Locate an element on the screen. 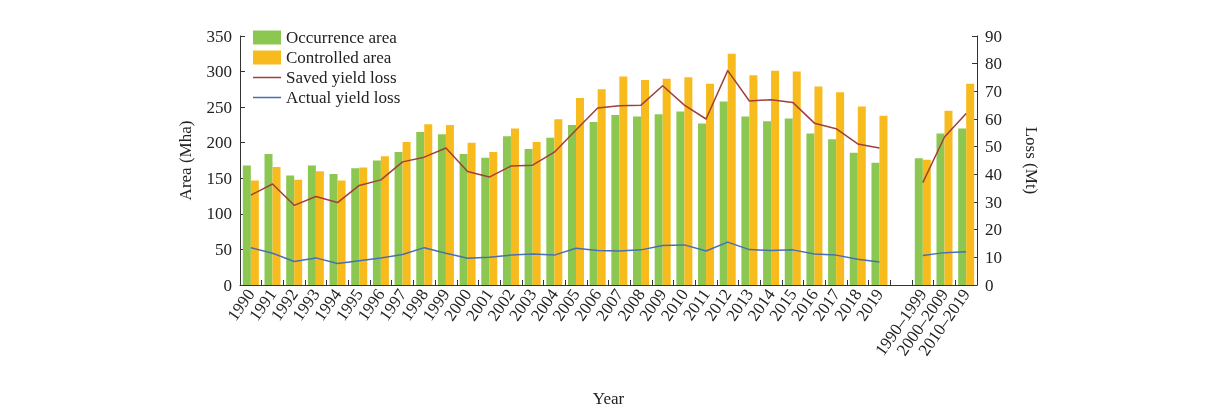 The height and width of the screenshot is (420, 1215). y-tick-label: 100 is located at coordinates (219, 214).